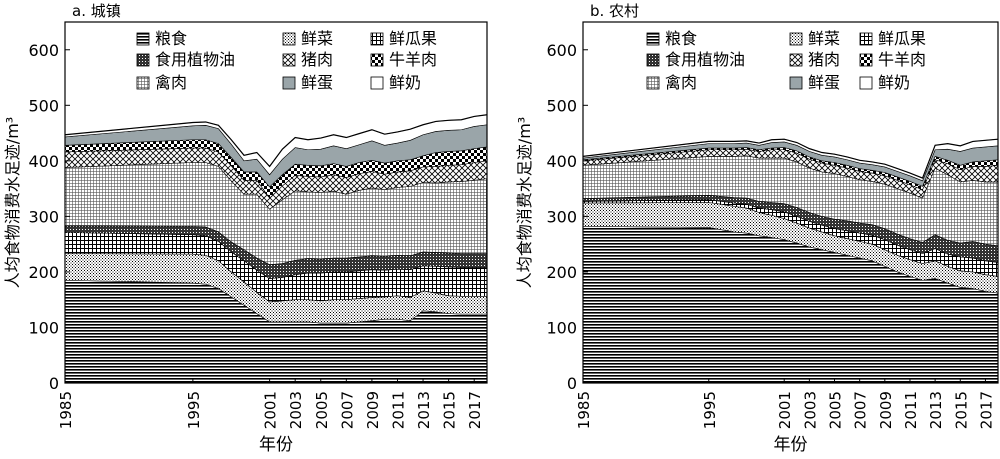 Image resolution: width=1000 pixels, height=459 pixels. I want to click on panel-title: a. 城镇, so click(96, 11).